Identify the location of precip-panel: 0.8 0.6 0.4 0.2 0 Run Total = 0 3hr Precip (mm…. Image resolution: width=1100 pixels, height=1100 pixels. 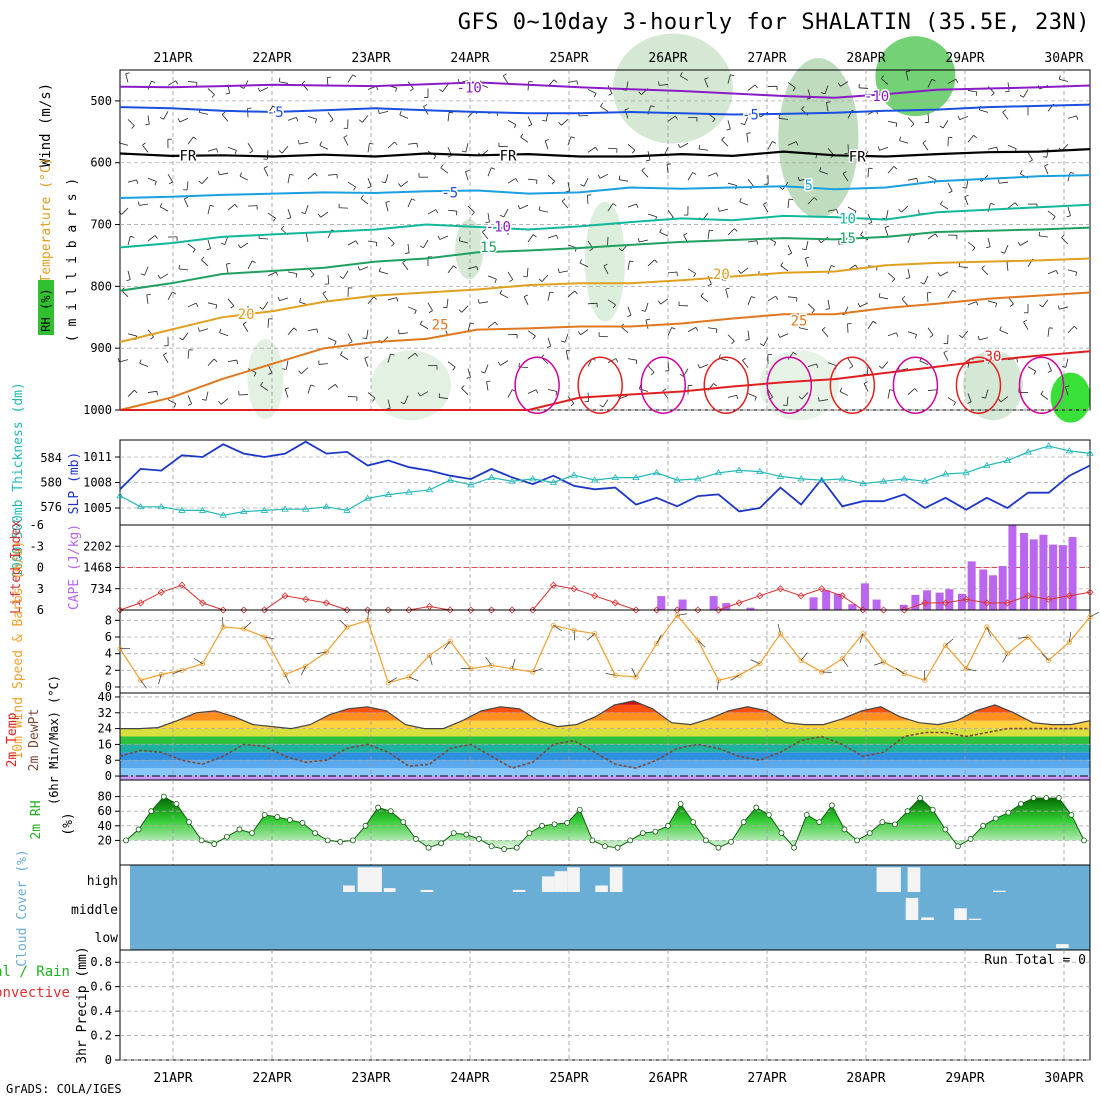
(545, 1006).